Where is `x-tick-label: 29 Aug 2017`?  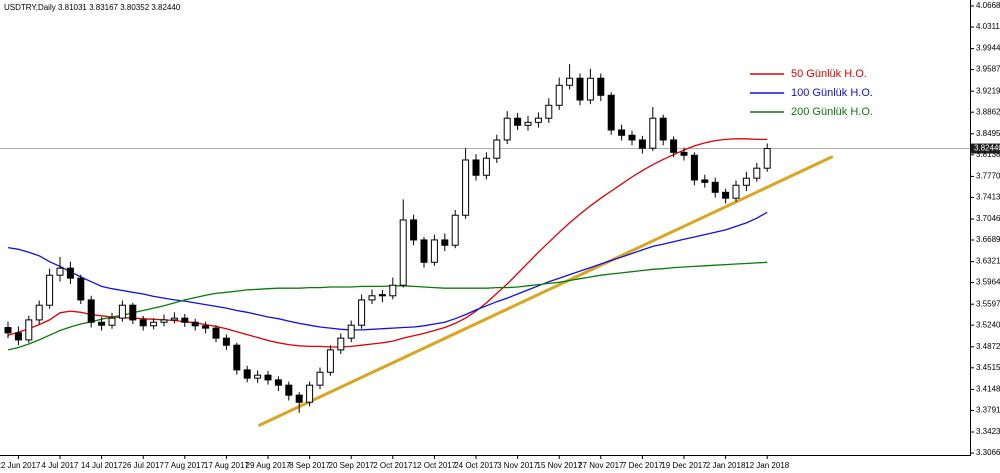 x-tick-label: 29 Aug 2017 is located at coordinates (268, 465).